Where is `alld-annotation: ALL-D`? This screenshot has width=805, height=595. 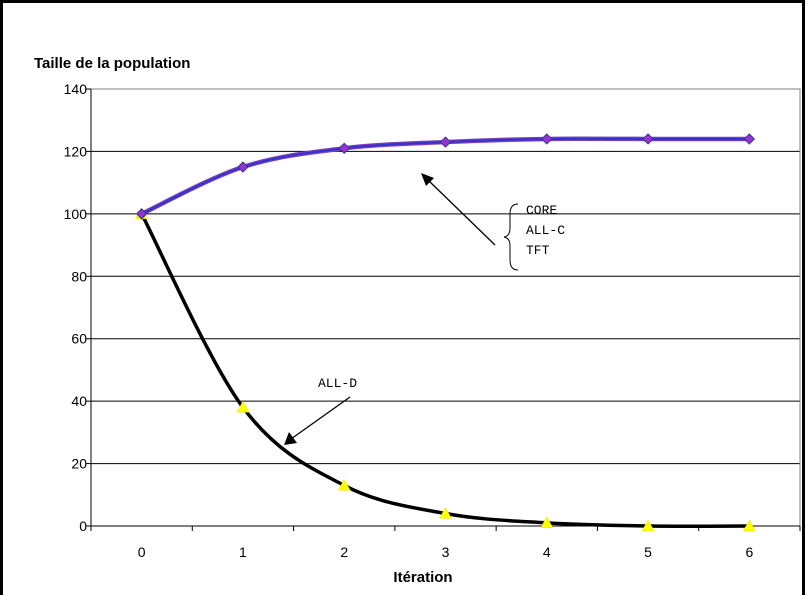
alld-annotation: ALL-D is located at coordinates (320, 410).